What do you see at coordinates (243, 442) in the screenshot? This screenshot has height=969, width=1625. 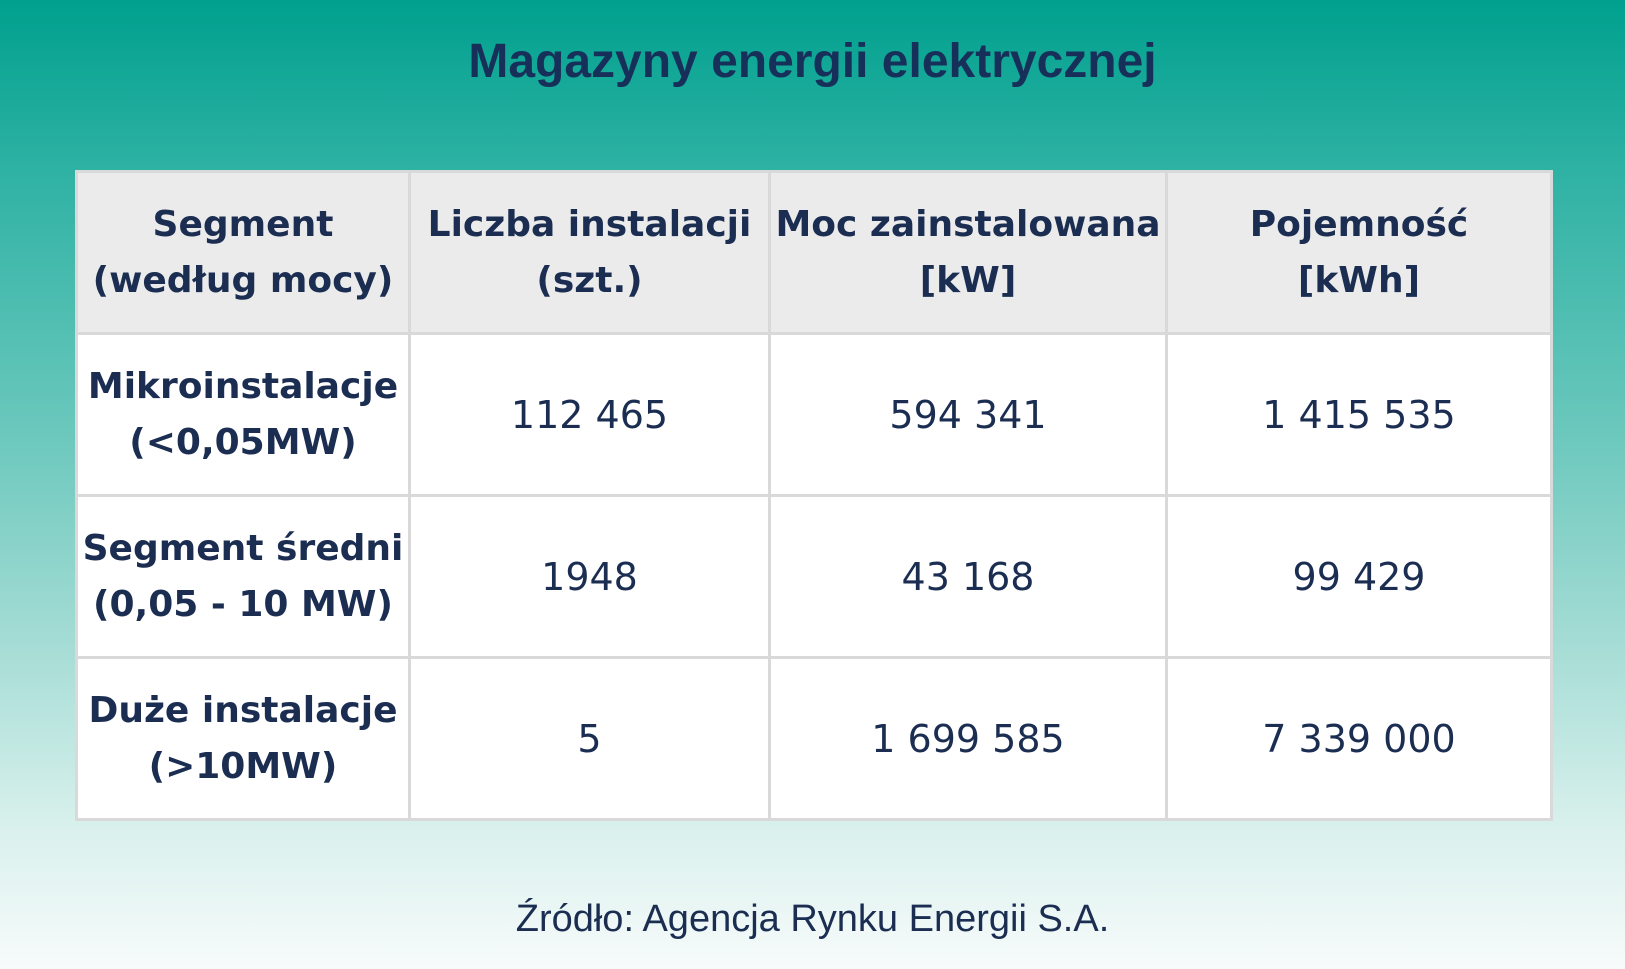 I see `segment-range: (<0,05MW)` at bounding box center [243, 442].